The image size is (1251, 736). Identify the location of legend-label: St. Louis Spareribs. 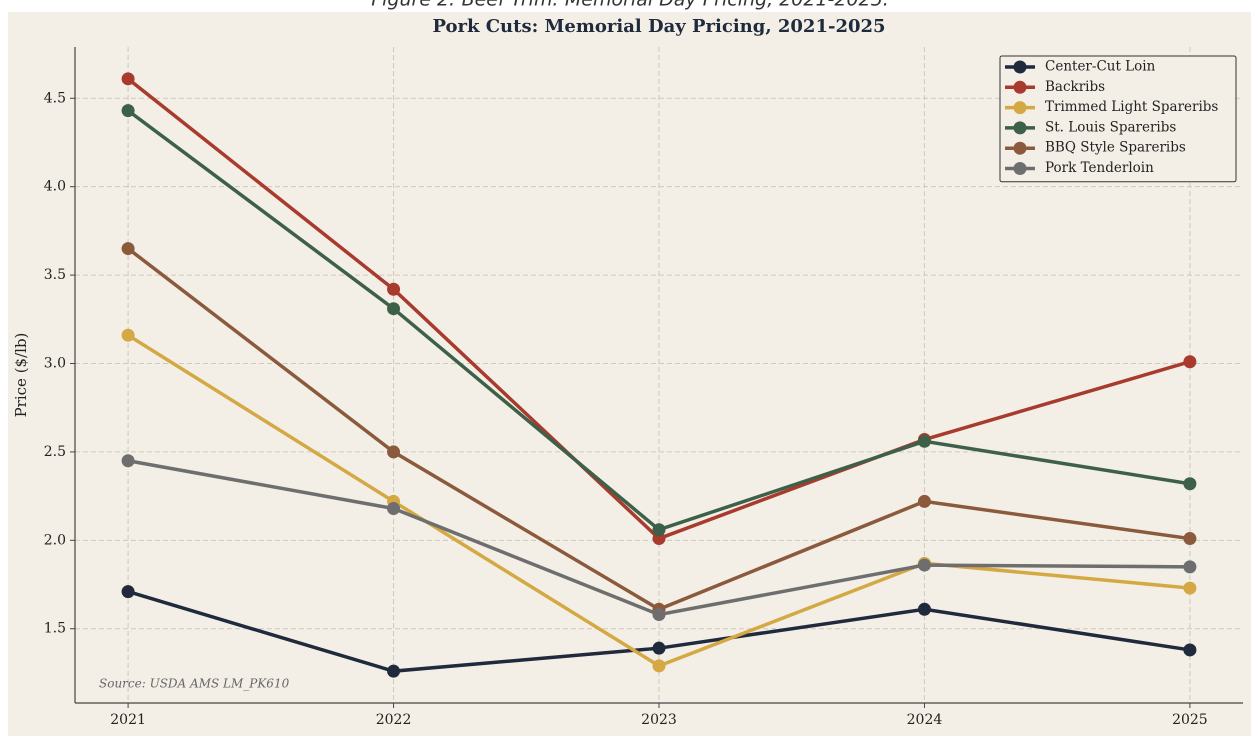
(1110, 127).